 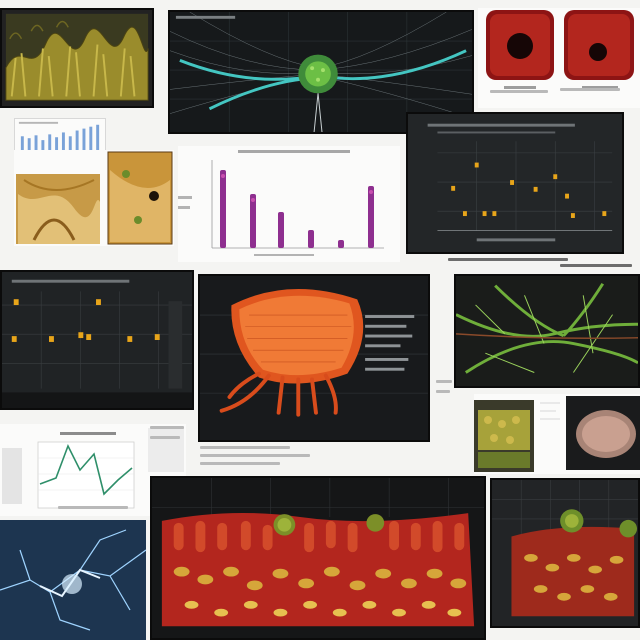 What do you see at coordinates (515, 183) in the screenshot?
I see `scatter-plot-dark-panel-top` at bounding box center [515, 183].